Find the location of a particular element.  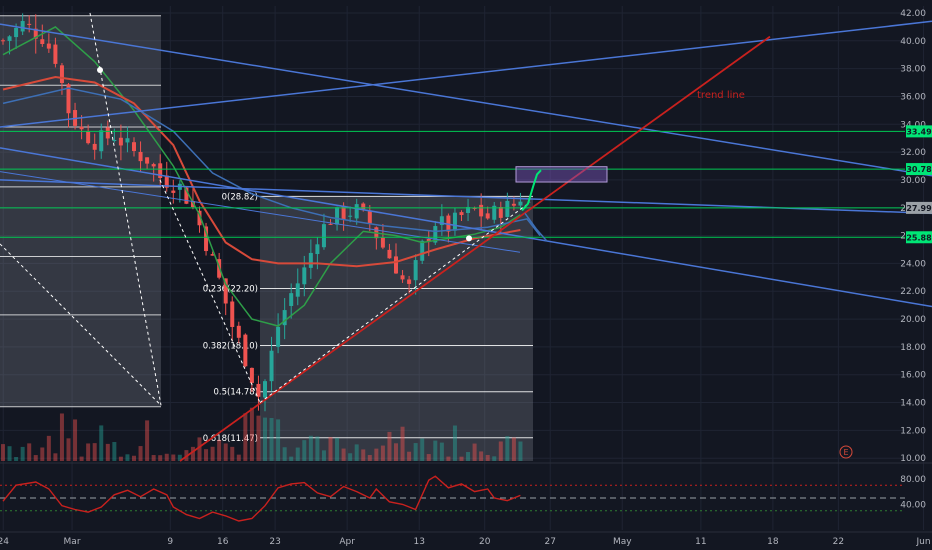

price-tick-label: 22.00 is located at coordinates (913, 292).